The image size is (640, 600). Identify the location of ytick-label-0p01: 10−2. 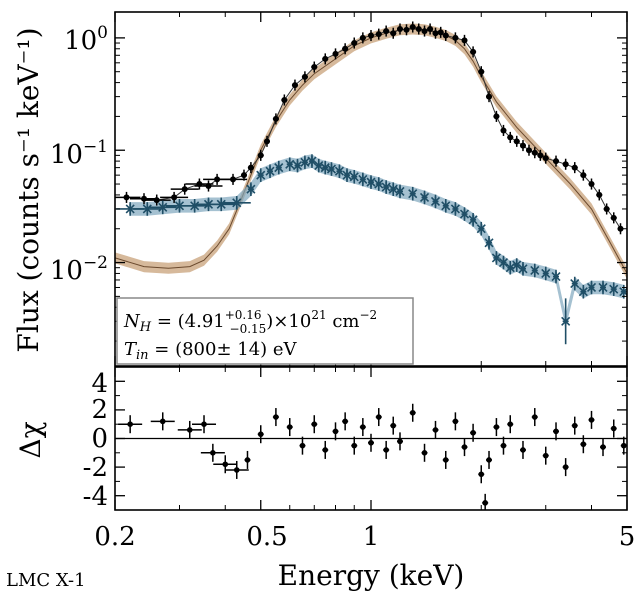
(79, 269).